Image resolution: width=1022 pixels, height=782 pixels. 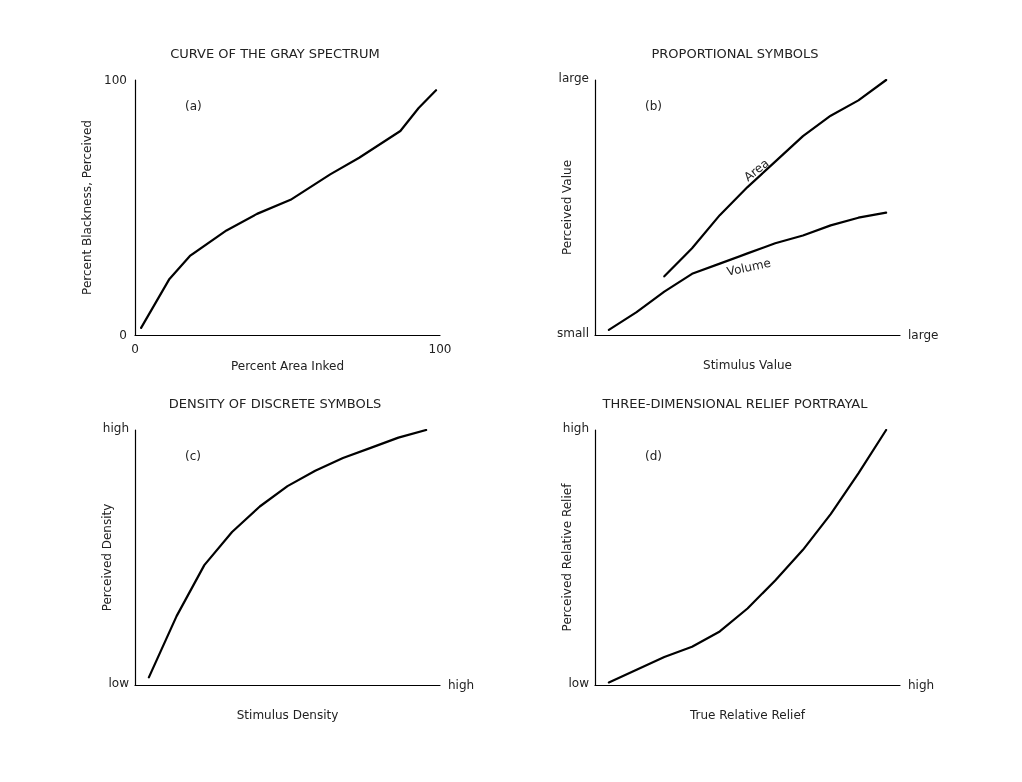 I want to click on chart-title: DENSITY OF DISCRETE SYMBOLS, so click(x=275, y=403).